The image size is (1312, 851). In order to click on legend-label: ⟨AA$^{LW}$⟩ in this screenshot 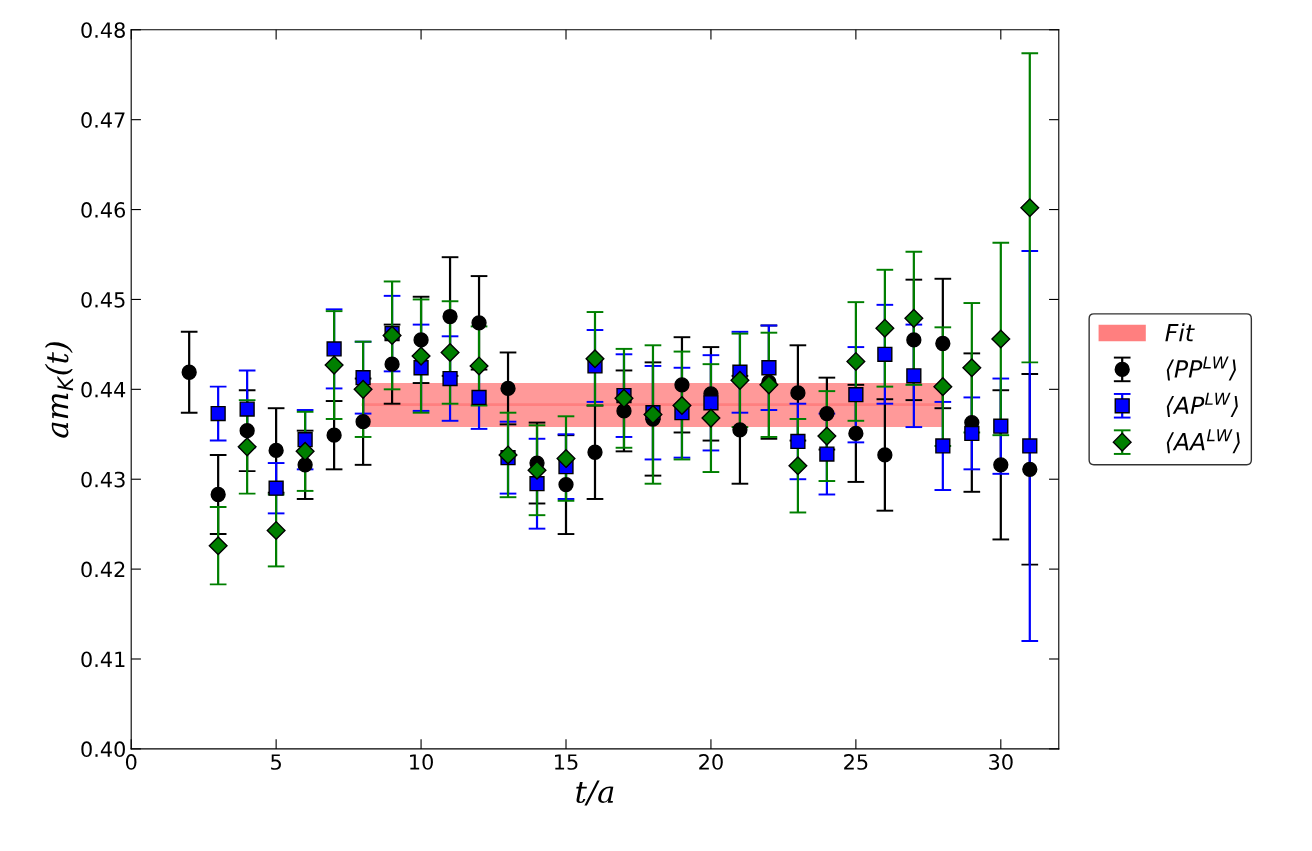, I will do `click(1203, 441)`.